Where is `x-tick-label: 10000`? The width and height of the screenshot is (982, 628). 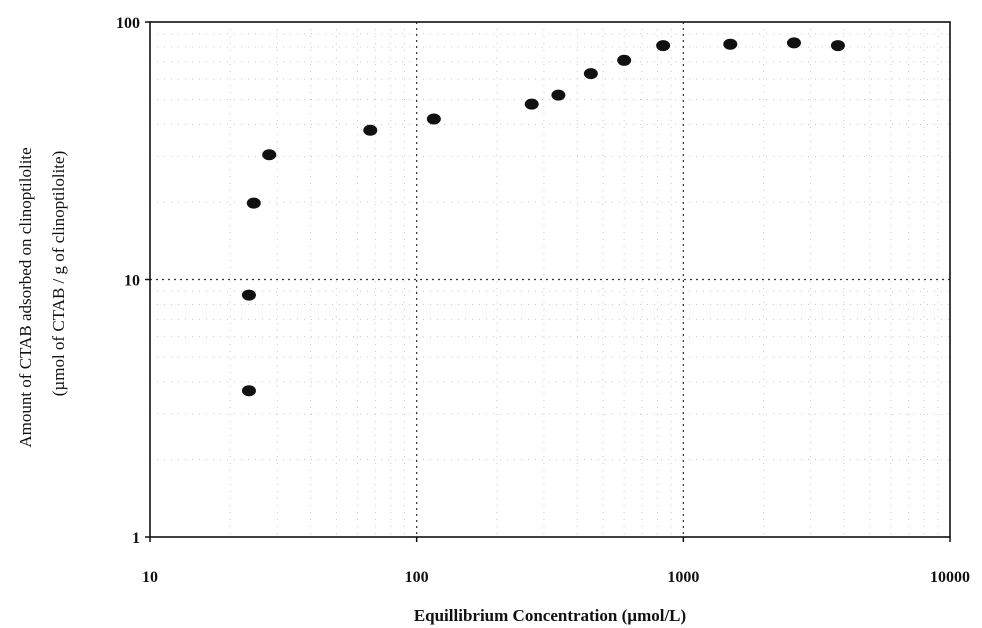
x-tick-label: 10000 is located at coordinates (950, 577).